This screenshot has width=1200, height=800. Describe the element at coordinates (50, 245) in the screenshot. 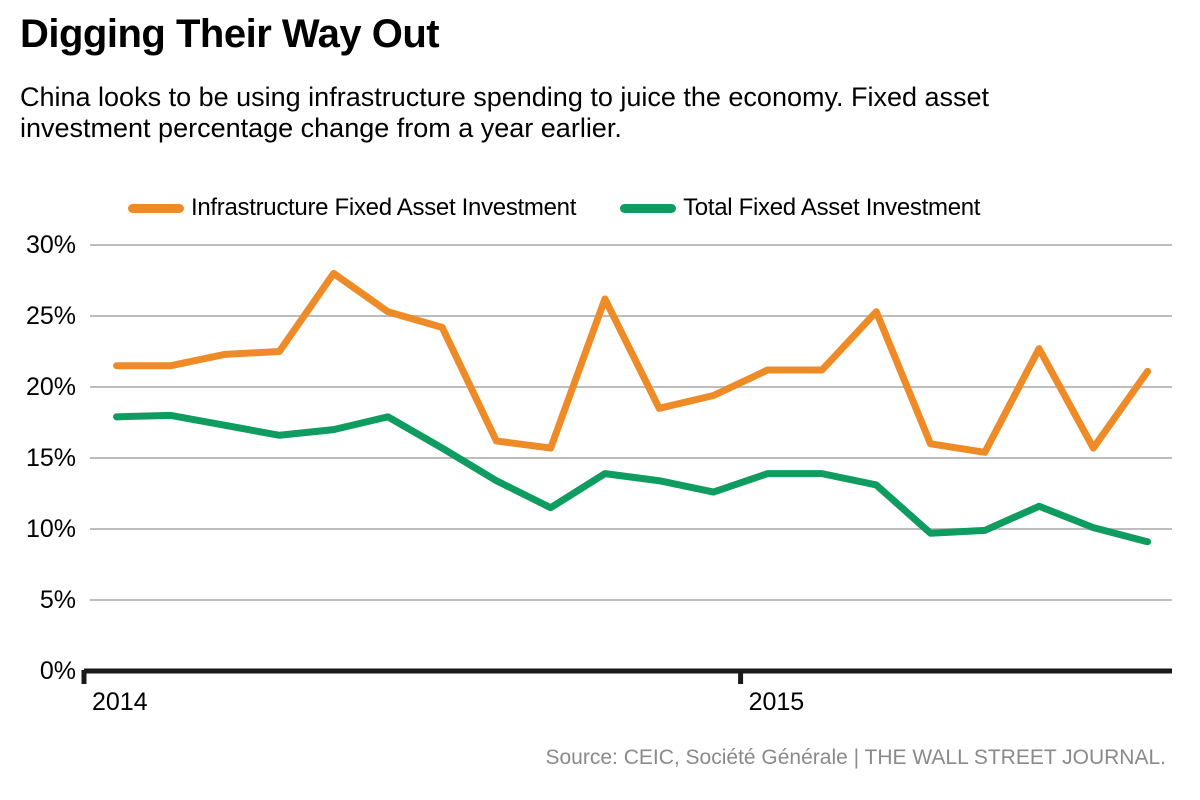

I see `y-axis-label: 30%` at that location.